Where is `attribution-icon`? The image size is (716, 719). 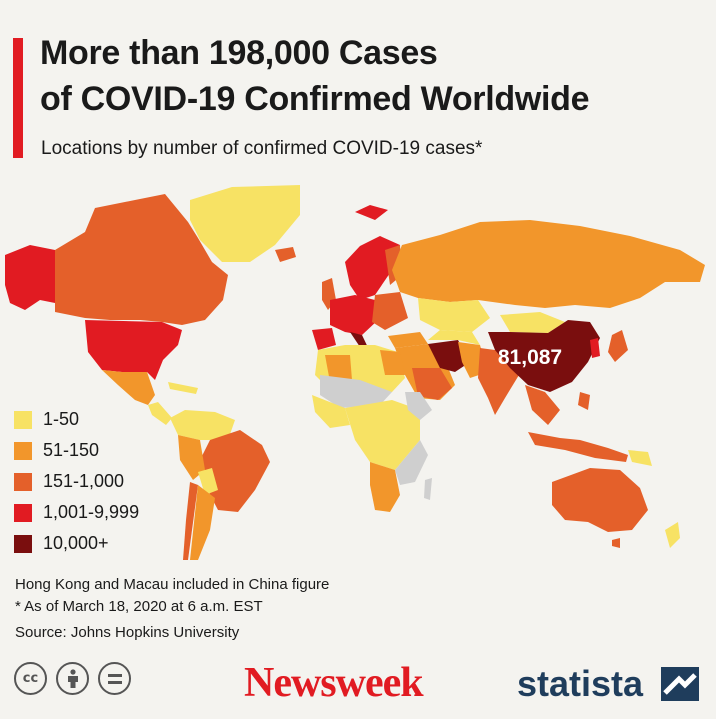
attribution-icon is located at coordinates (72, 678).